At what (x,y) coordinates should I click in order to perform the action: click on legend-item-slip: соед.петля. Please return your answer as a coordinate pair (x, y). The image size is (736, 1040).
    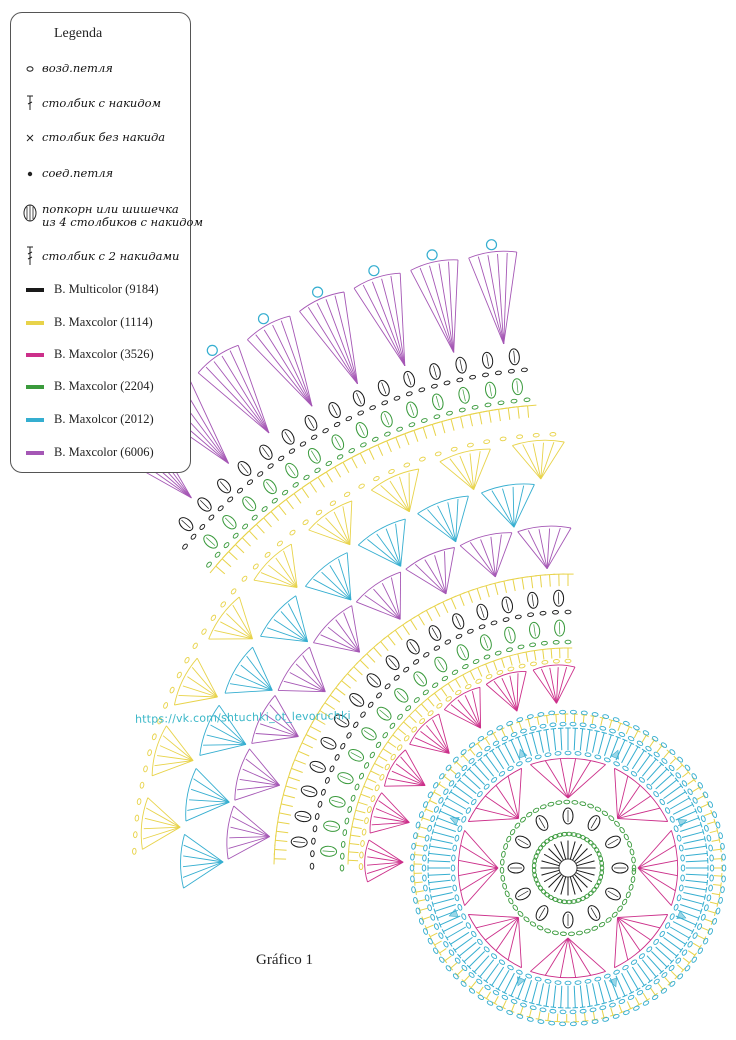
    Looking at the image, I should click on (67, 173).